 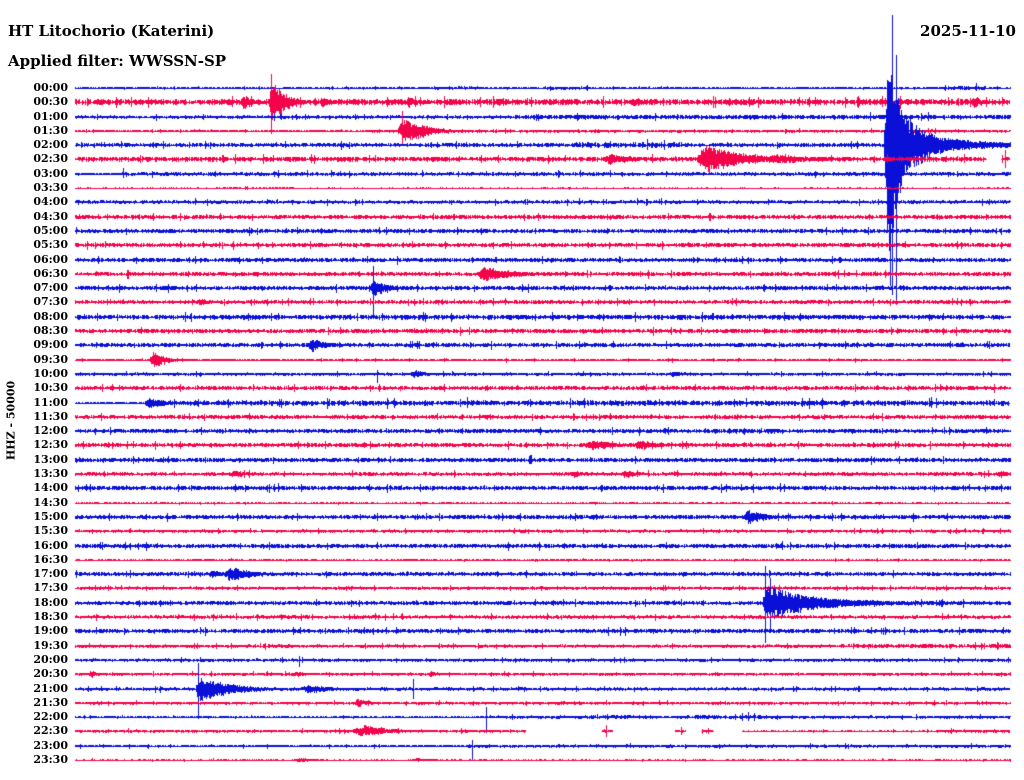 I want to click on row-time-label: 17:00, so click(x=50, y=574).